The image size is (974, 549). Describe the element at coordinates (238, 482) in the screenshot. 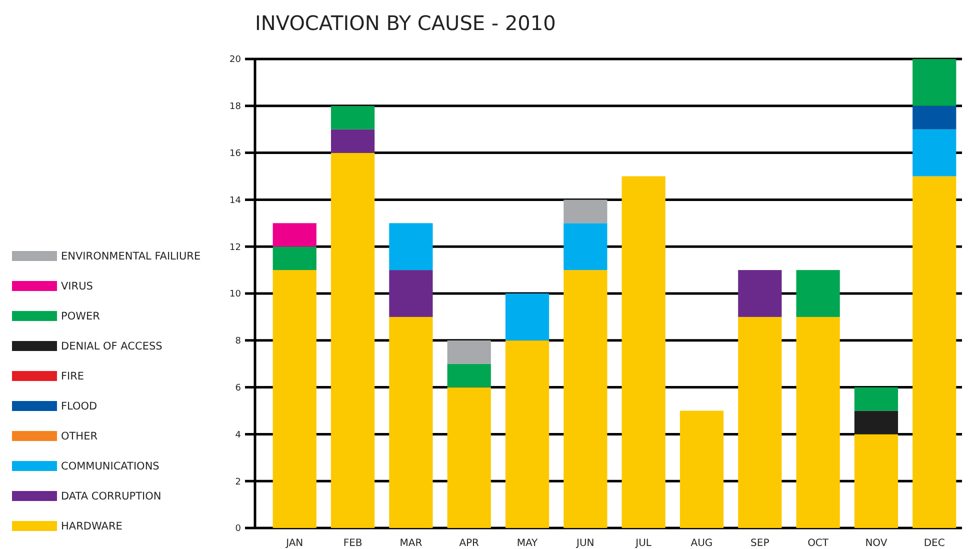

I see `y-tick-label: 2` at that location.